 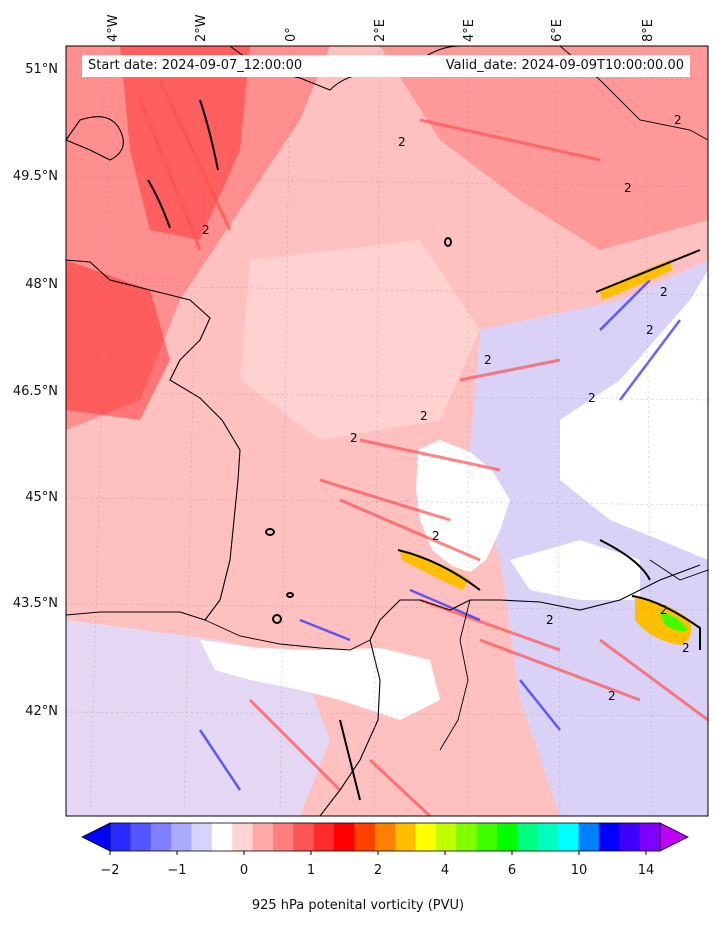 What do you see at coordinates (41, 69) in the screenshot?
I see `lat-label: 51°N` at bounding box center [41, 69].